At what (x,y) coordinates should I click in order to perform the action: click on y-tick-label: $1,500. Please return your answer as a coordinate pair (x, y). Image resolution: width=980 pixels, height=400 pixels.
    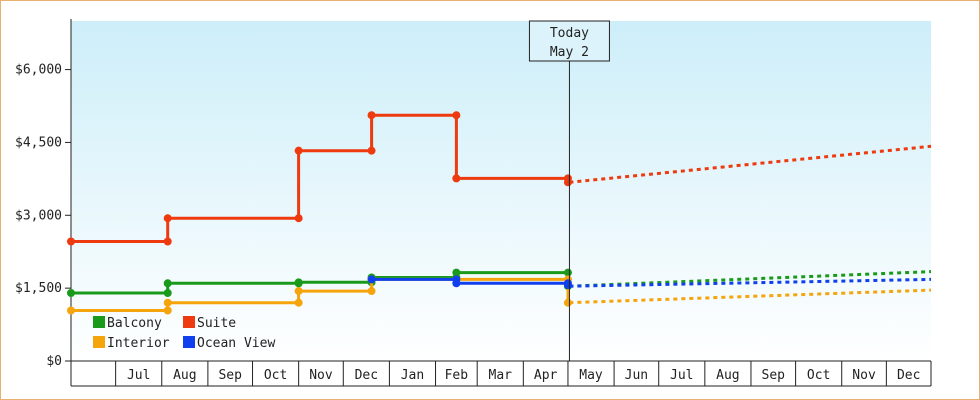
    Looking at the image, I should click on (38, 288).